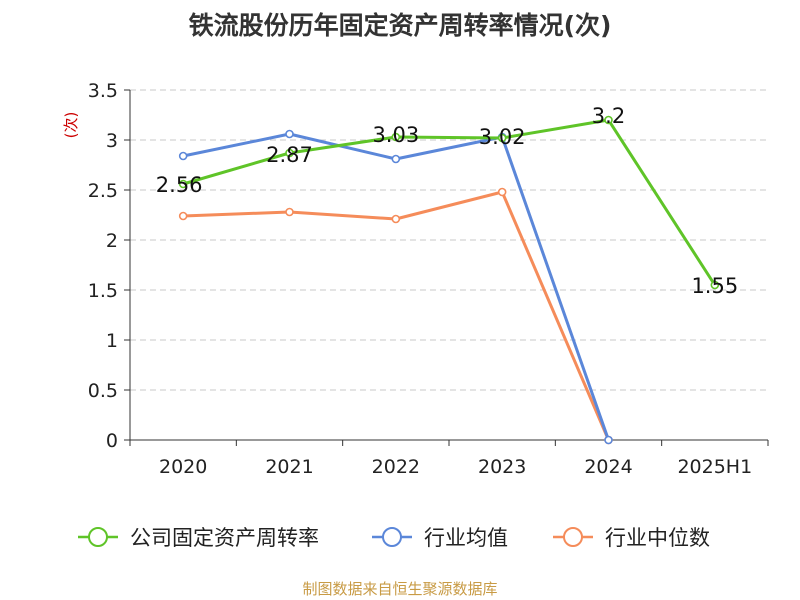  I want to click on data-label: 2.56, so click(179, 185).